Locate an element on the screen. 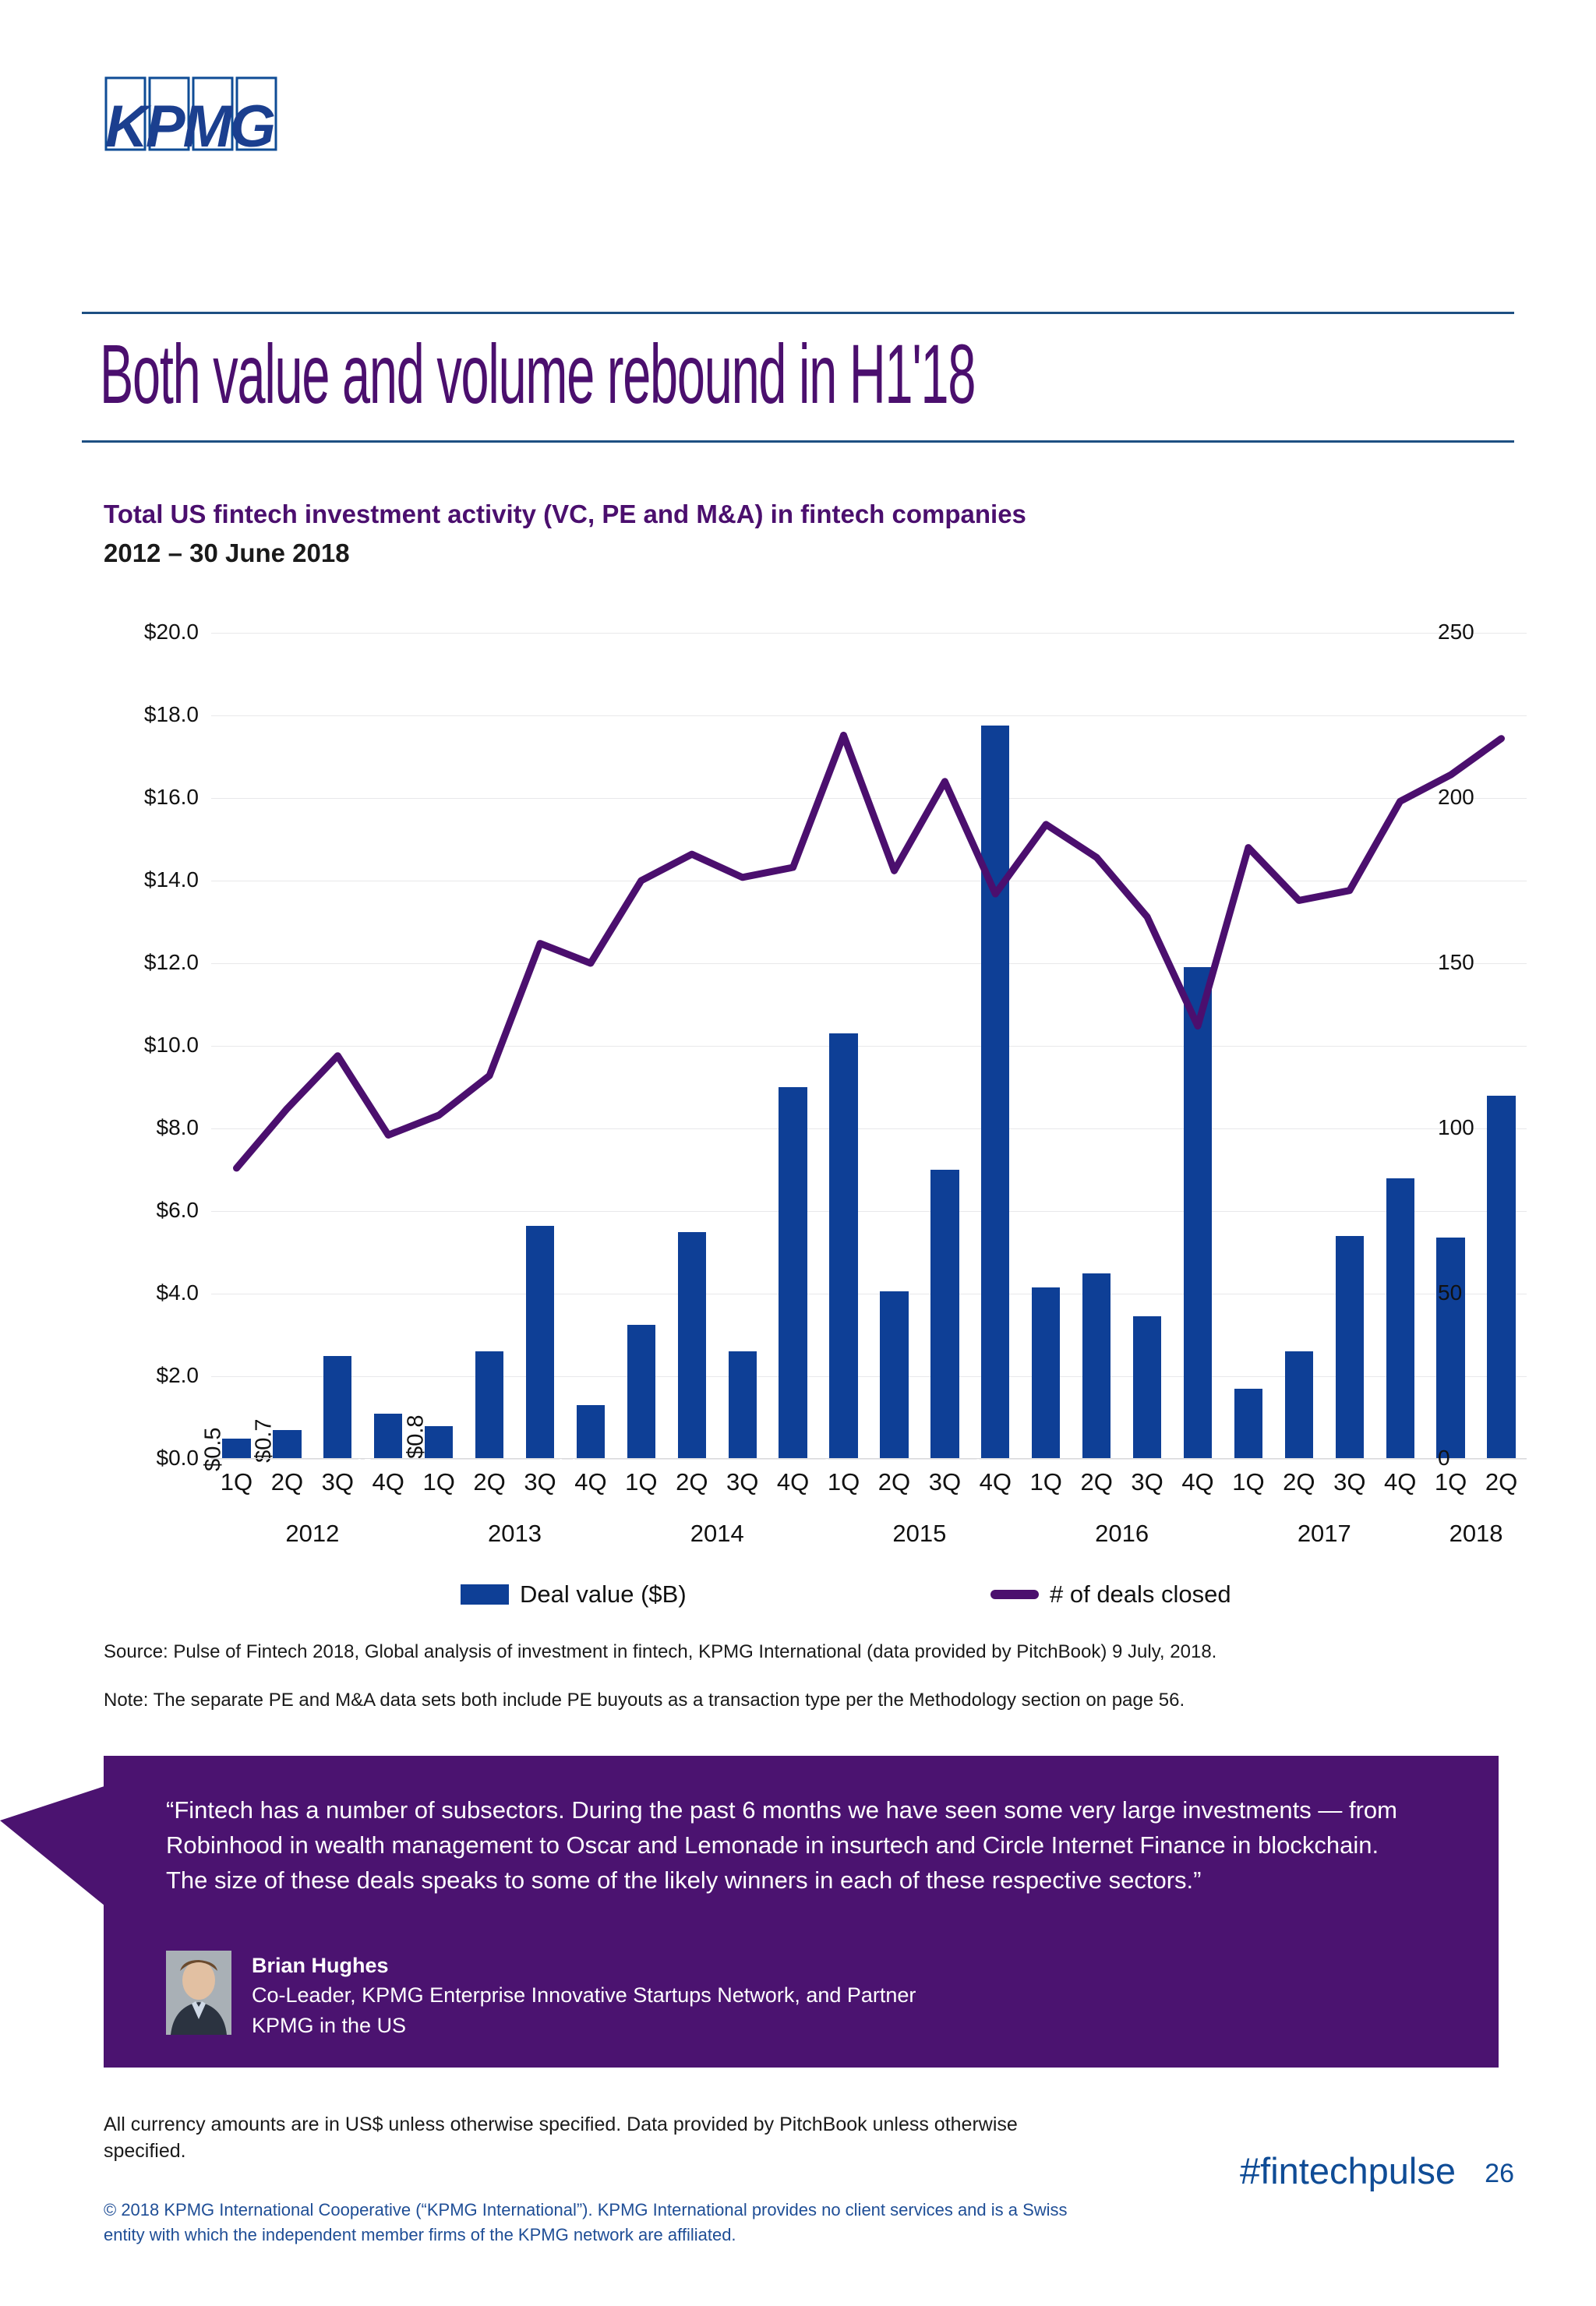 Image resolution: width=1596 pixels, height=2306 pixels. bar-column: $1. is located at coordinates (580, 1054).